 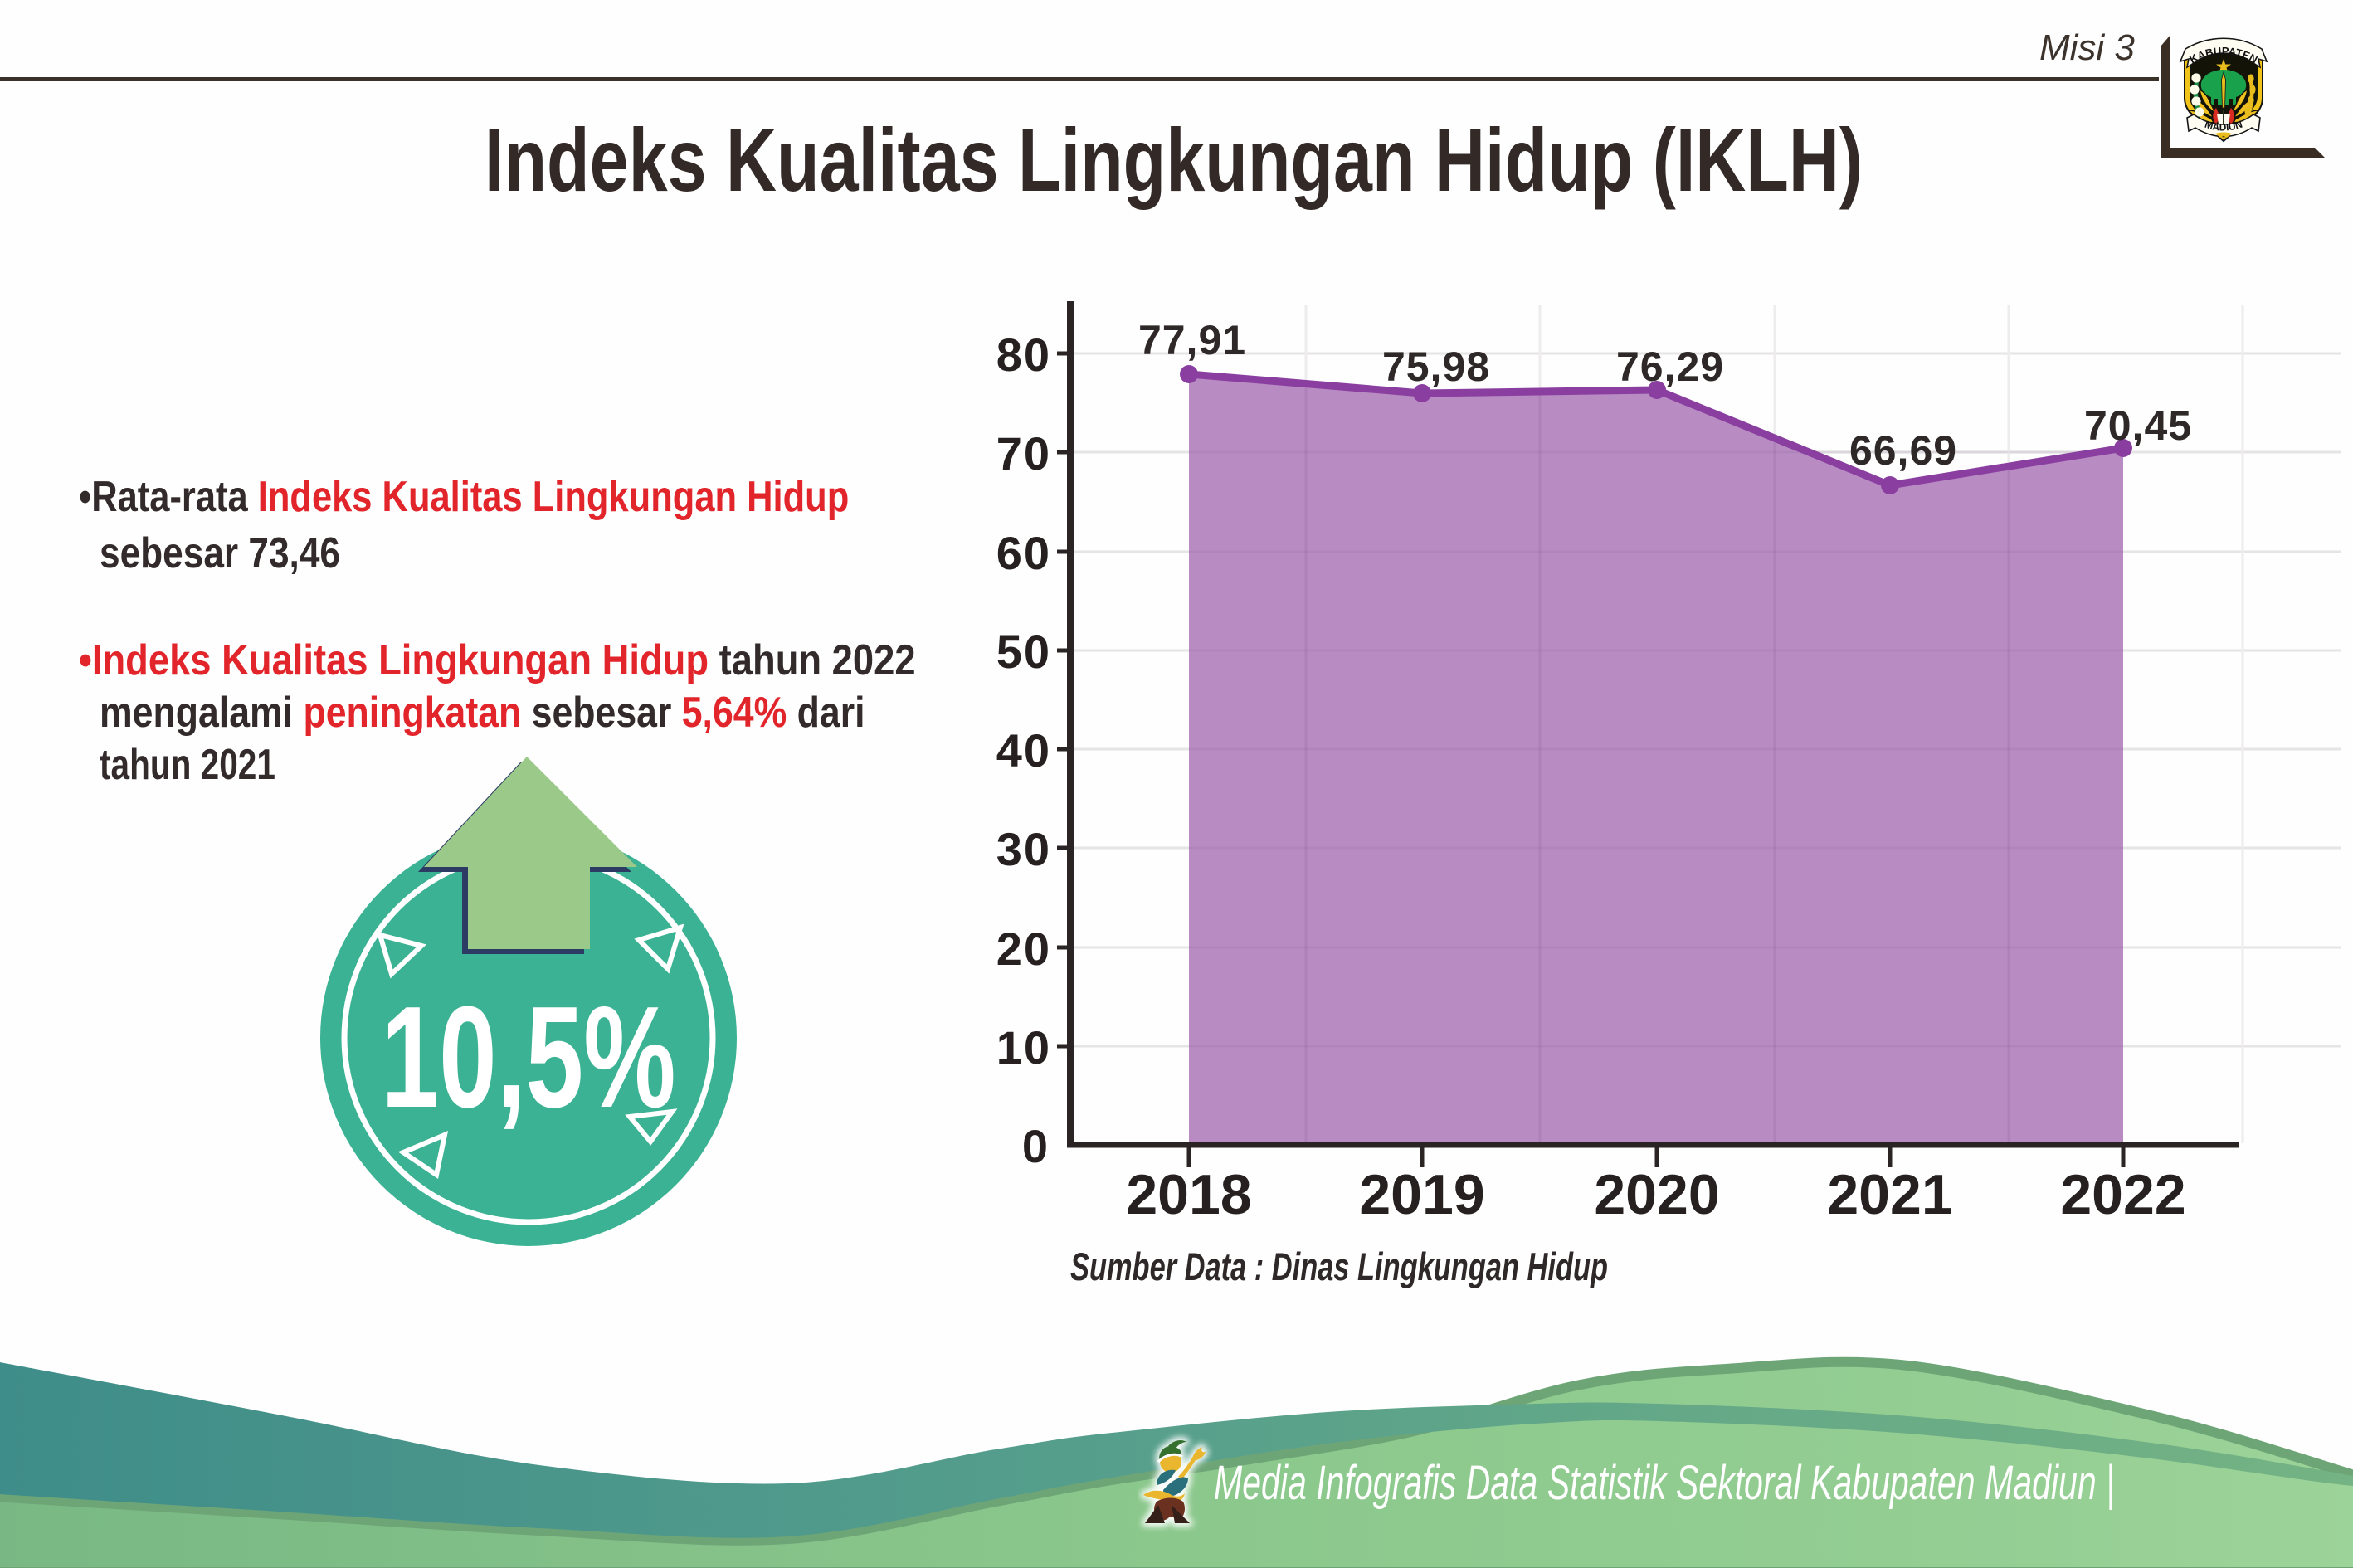 What do you see at coordinates (1192, 340) in the screenshot?
I see `svg-text: 77,91` at bounding box center [1192, 340].